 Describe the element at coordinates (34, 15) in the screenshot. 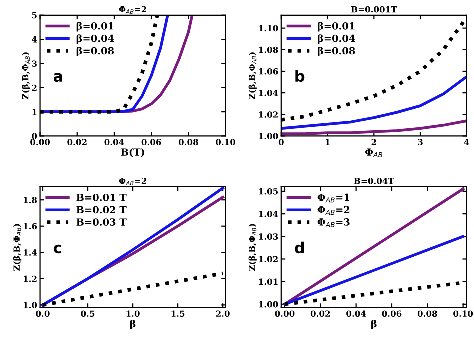

I see `y-tick-label: 5` at that location.